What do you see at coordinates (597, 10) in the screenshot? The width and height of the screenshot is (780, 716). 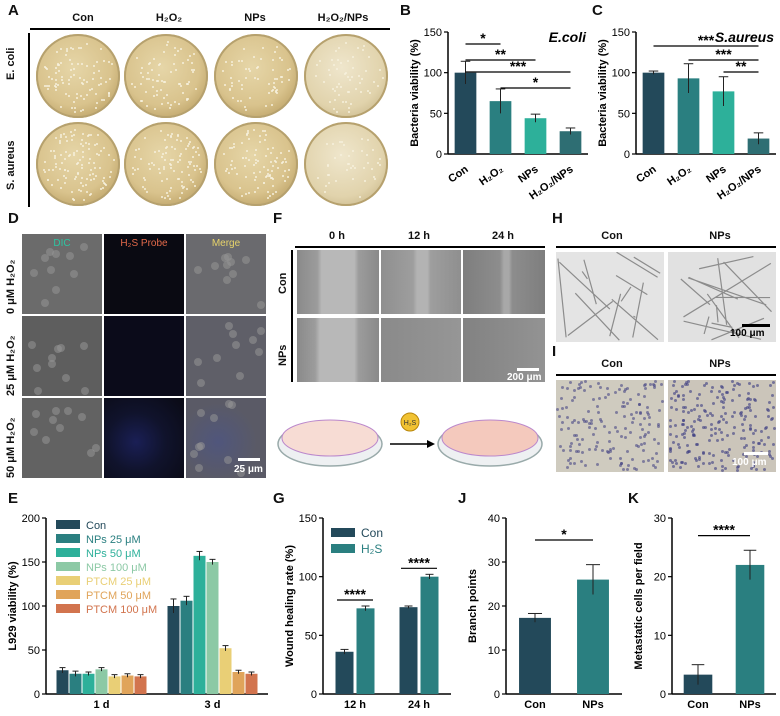 I see `panel-label-c: C` at bounding box center [597, 10].